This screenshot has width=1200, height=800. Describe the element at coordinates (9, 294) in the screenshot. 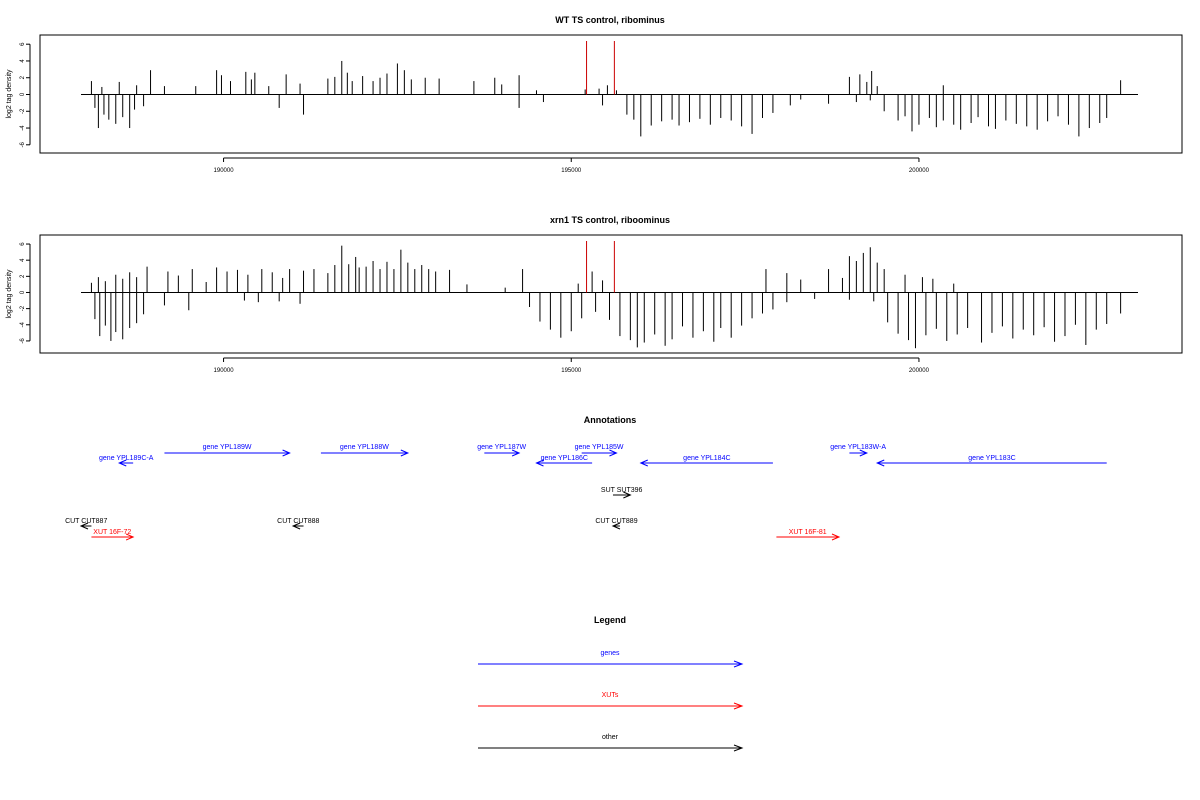

I see `xrn1-y-axis-label: log2 tag density` at that location.